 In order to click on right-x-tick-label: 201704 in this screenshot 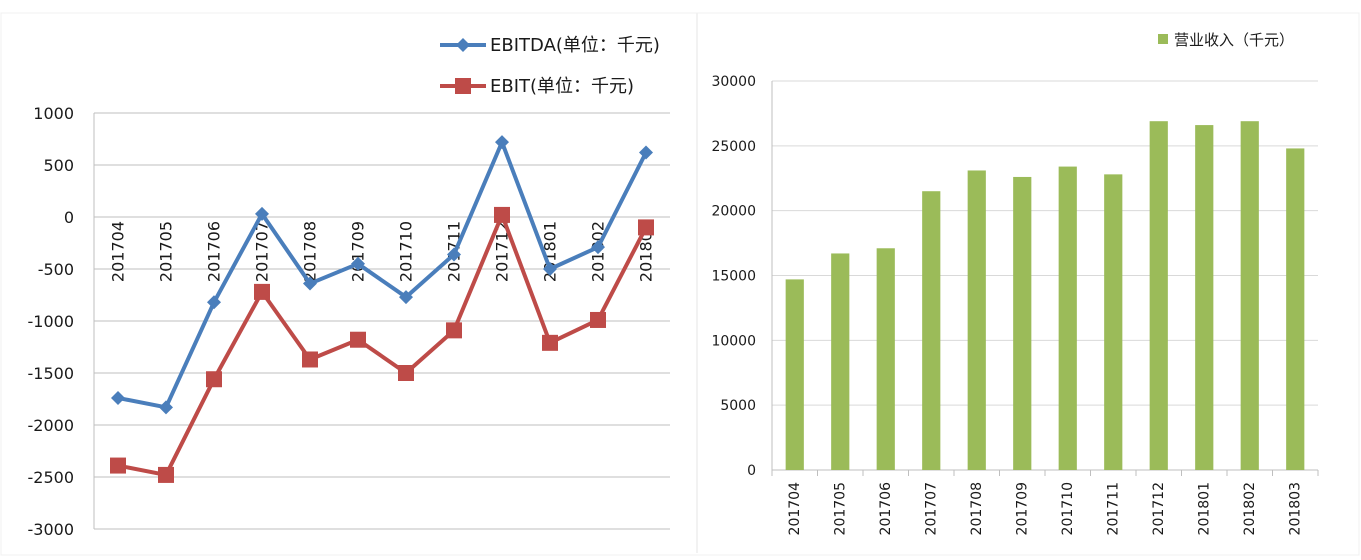, I will do `click(795, 509)`.